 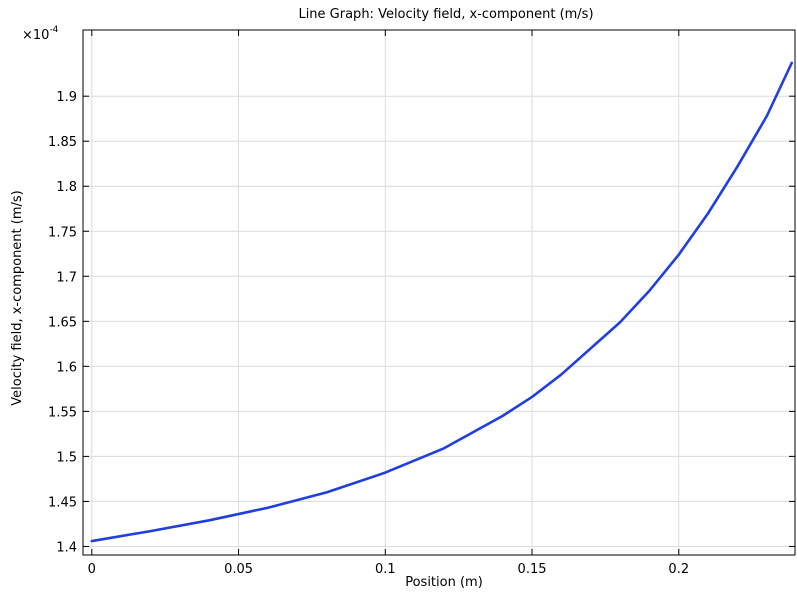 What do you see at coordinates (62, 502) in the screenshot?
I see `y-tick-label: 1.45` at bounding box center [62, 502].